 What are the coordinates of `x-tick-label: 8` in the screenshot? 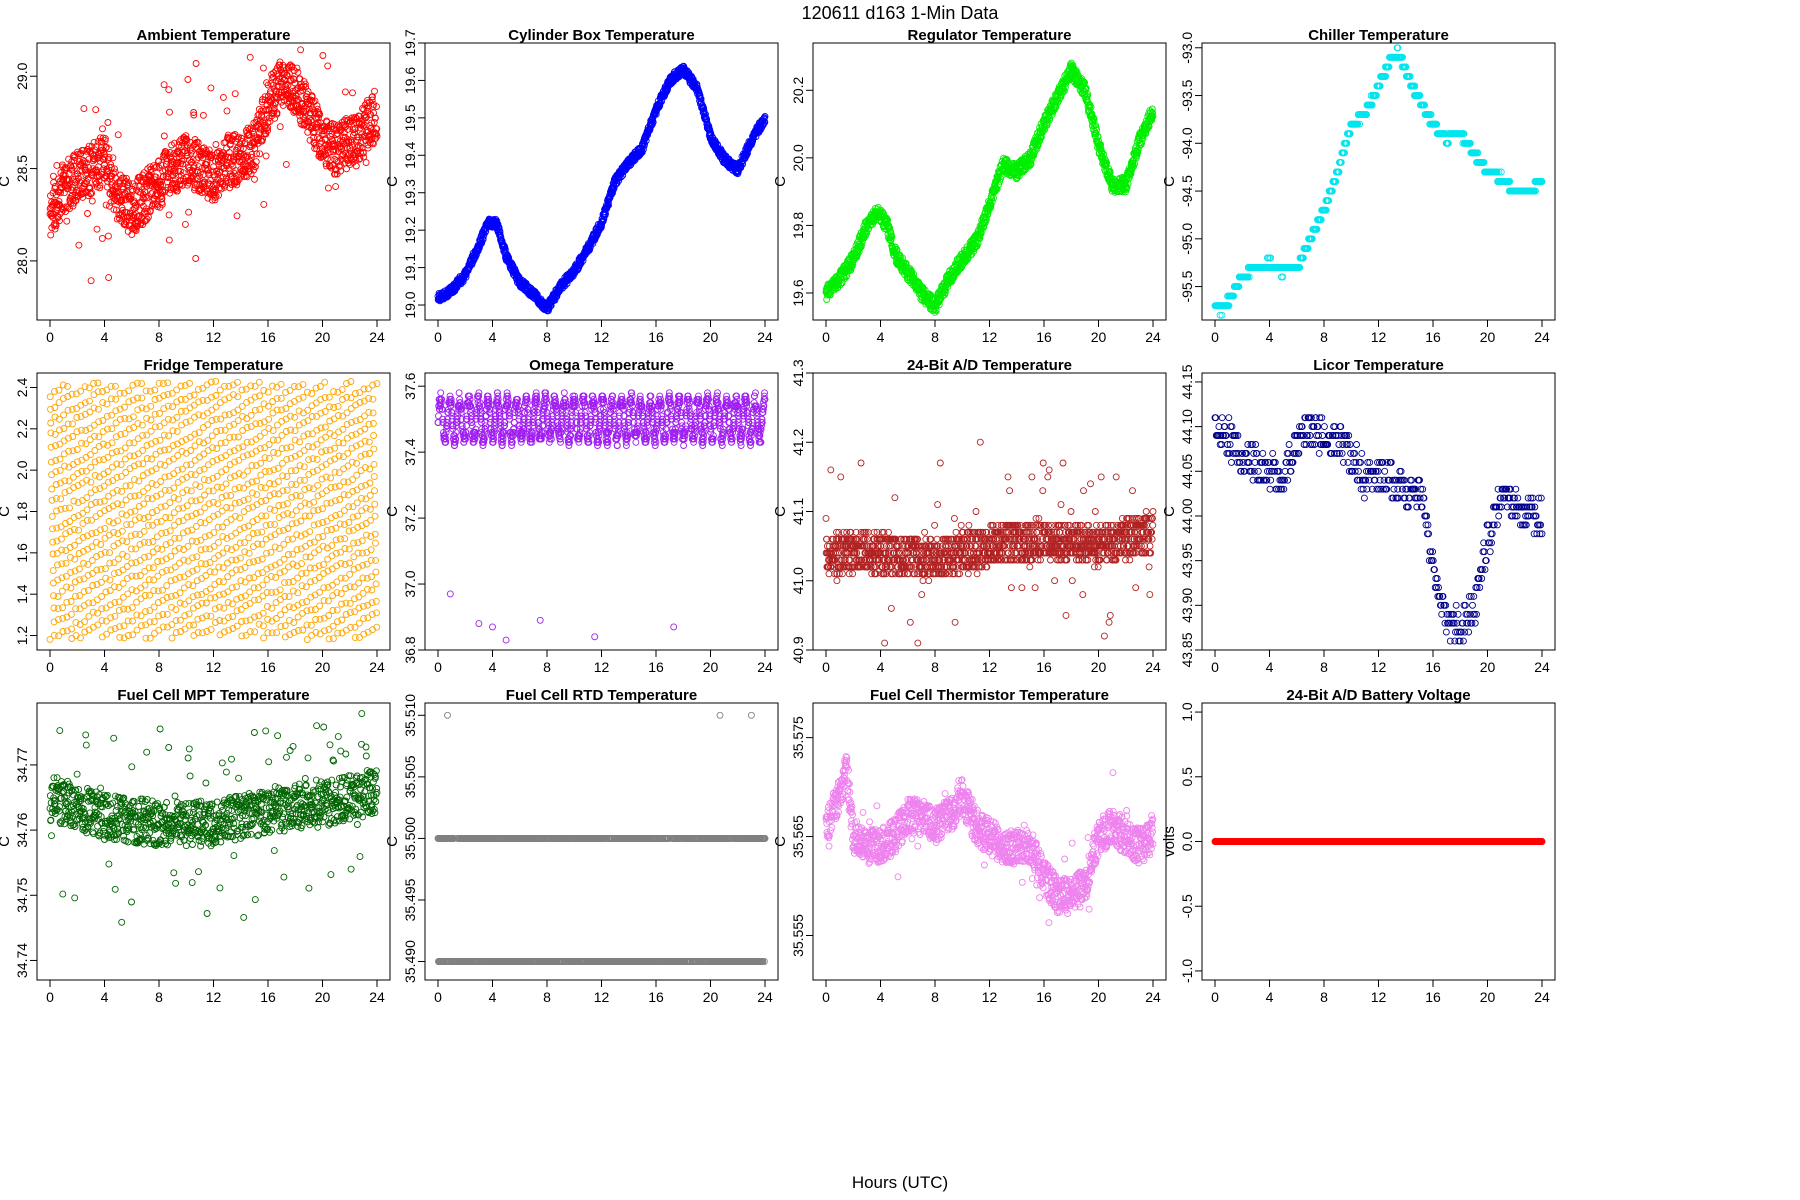 It's located at (935, 337).